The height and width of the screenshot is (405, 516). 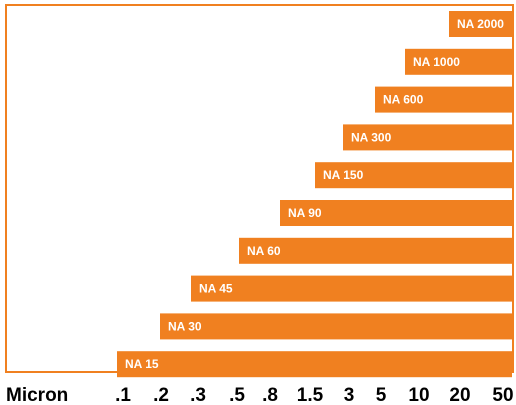 What do you see at coordinates (343, 175) in the screenshot?
I see `bar-label: NA 150` at bounding box center [343, 175].